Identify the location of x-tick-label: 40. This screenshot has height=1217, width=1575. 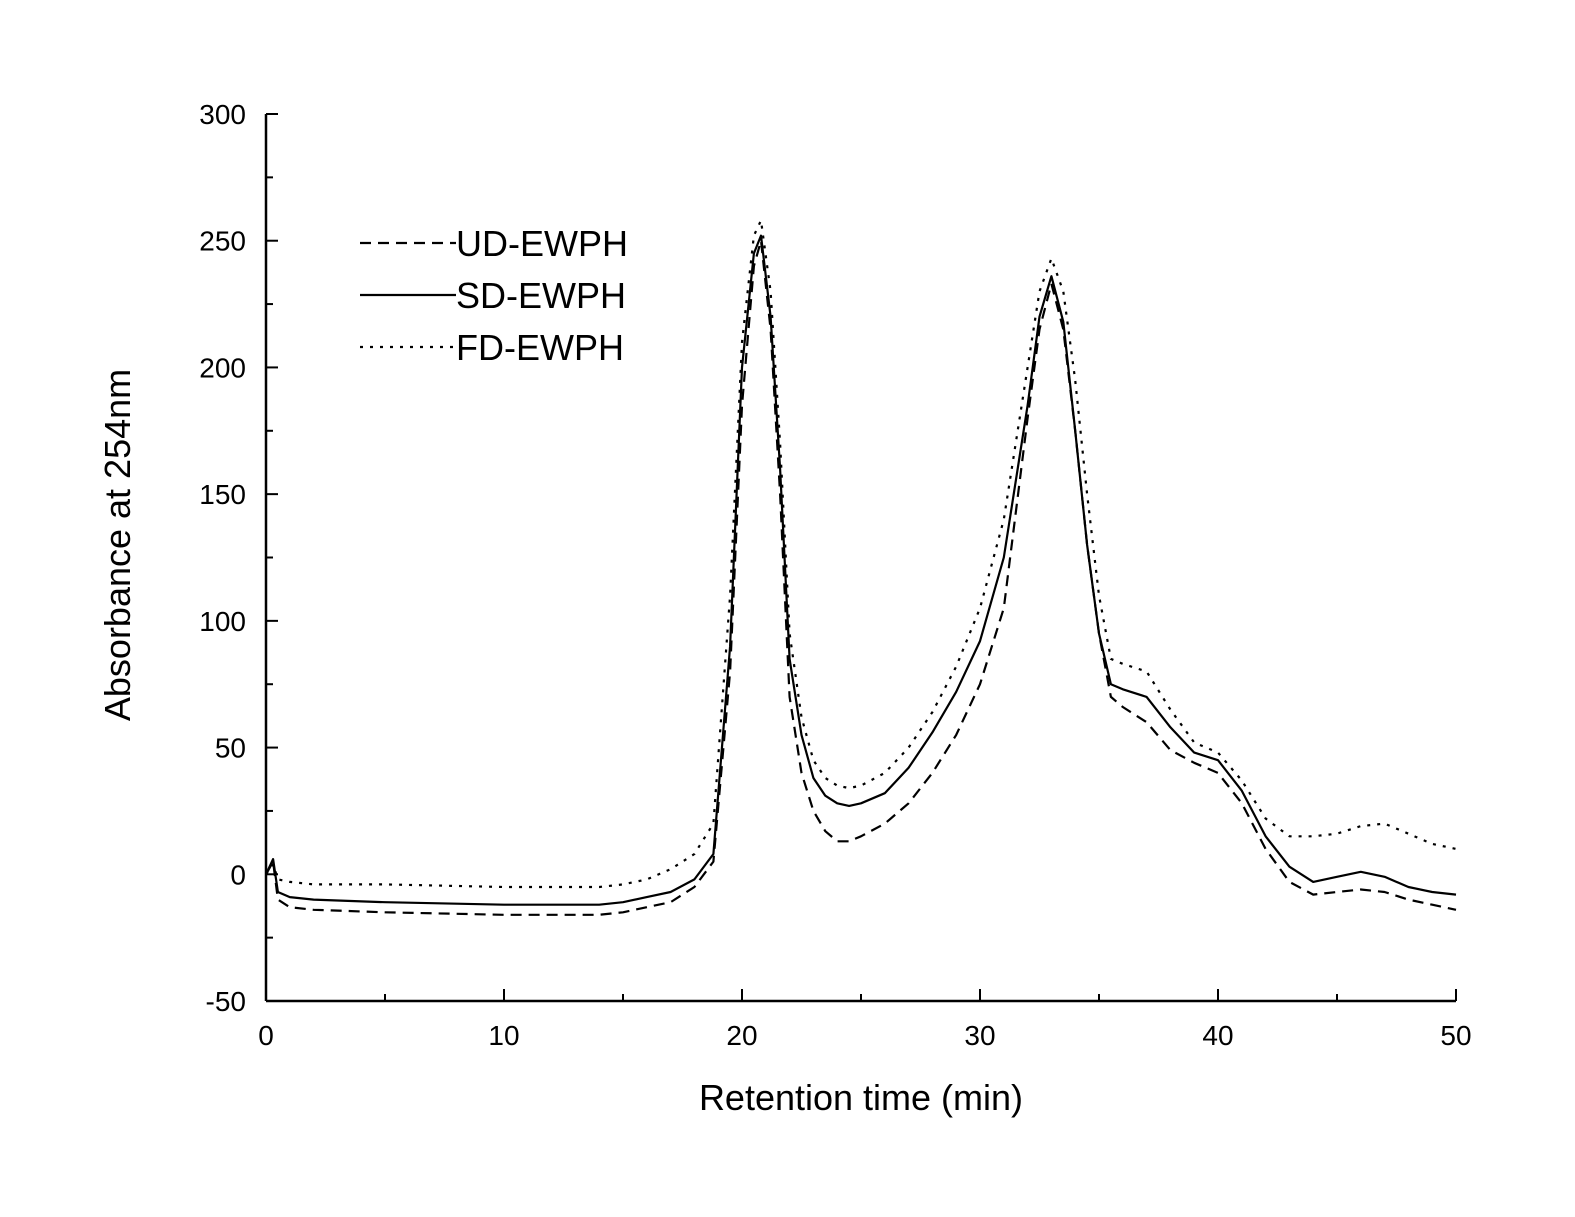
(1217, 1035).